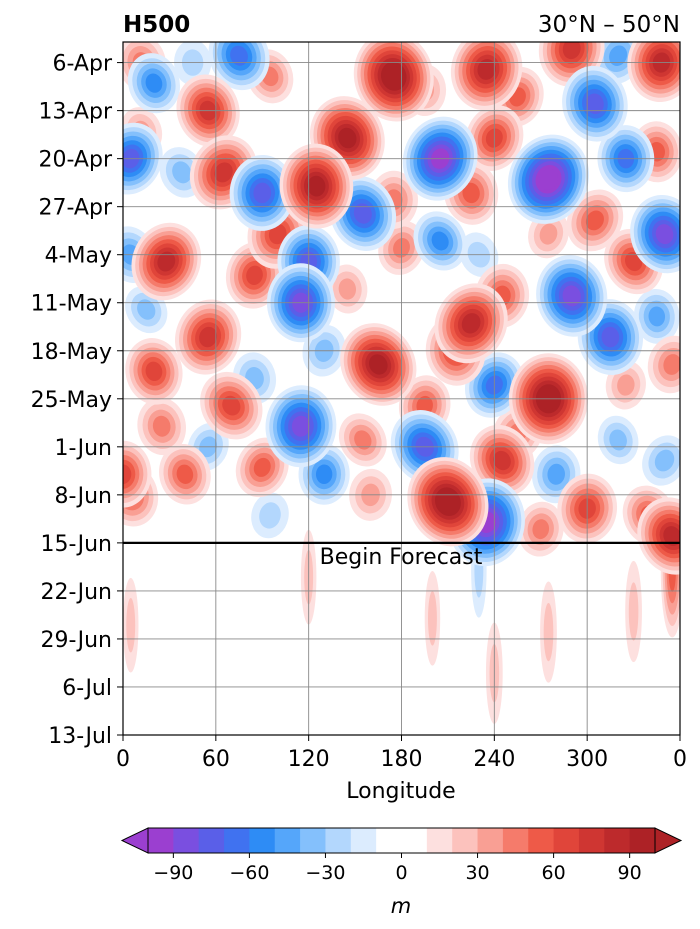 The image size is (700, 929). Describe the element at coordinates (609, 25) in the screenshot. I see `chart-title-right: 30°N – 50°N` at that location.